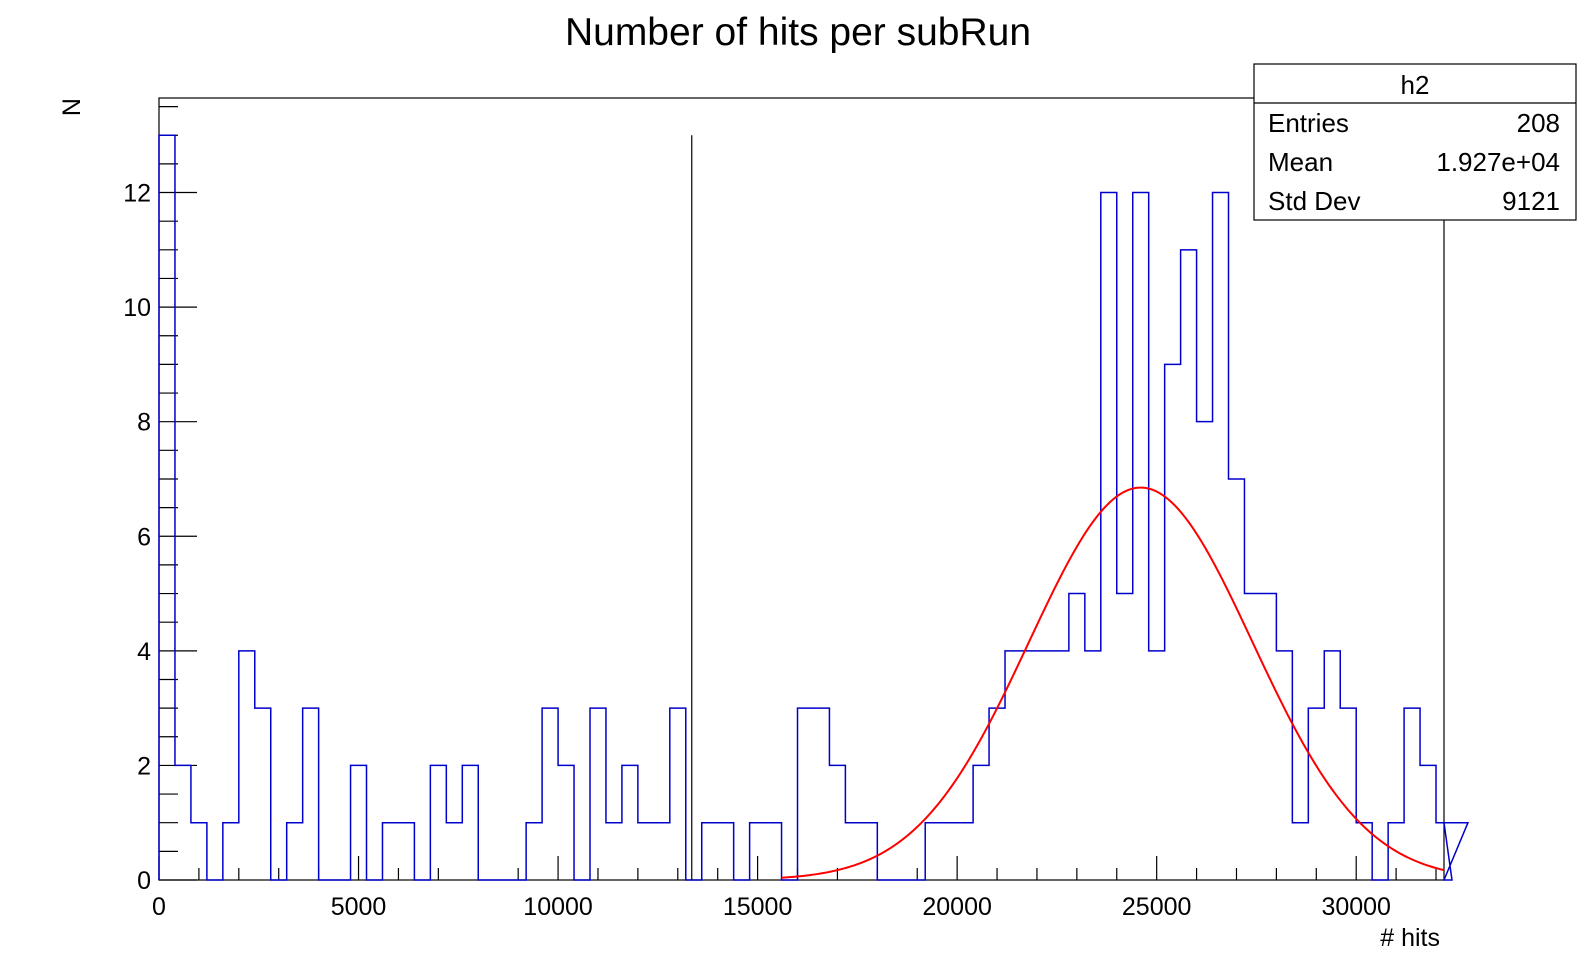 The width and height of the screenshot is (1596, 972). What do you see at coordinates (359, 907) in the screenshot?
I see `x-tick-label: 5000` at bounding box center [359, 907].